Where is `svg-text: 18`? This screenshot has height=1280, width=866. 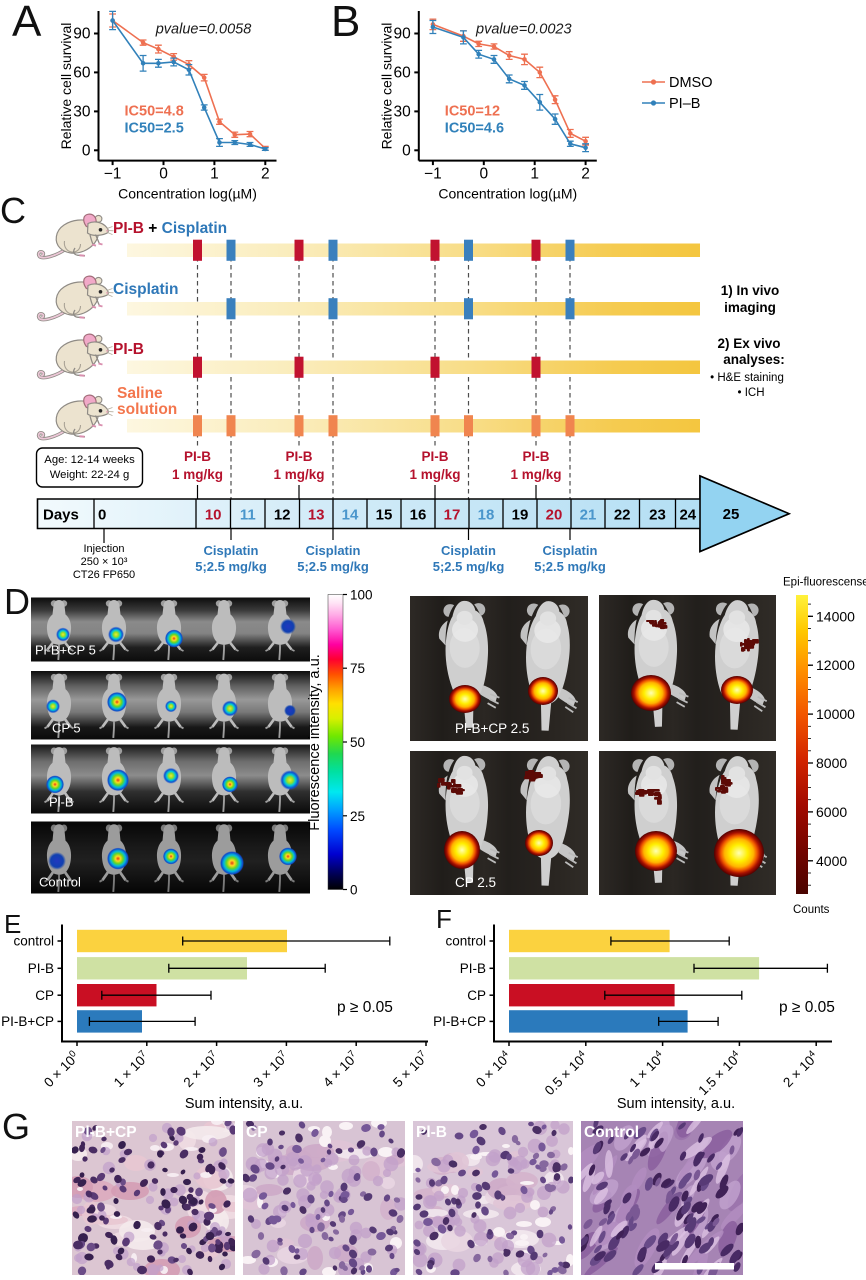 svg-text: 18 is located at coordinates (486, 515).